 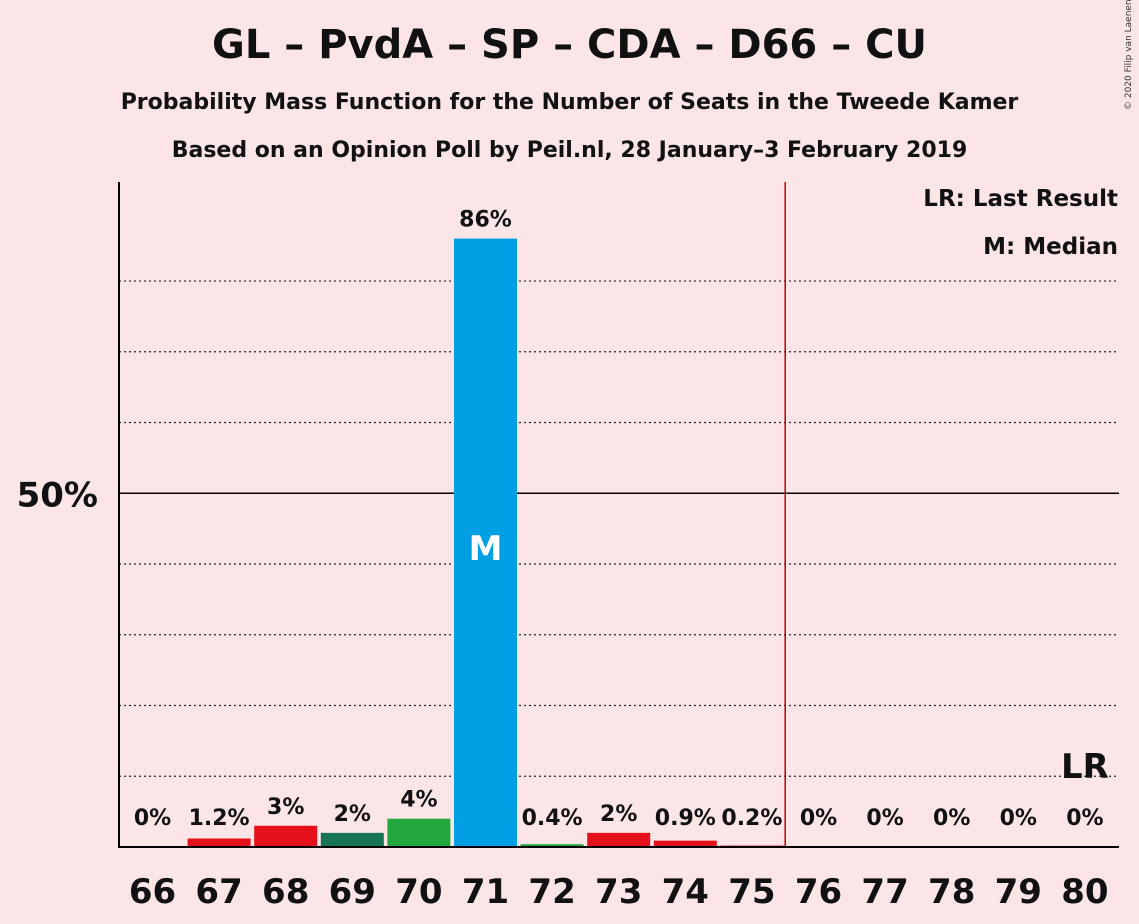 What do you see at coordinates (818, 892) in the screenshot?
I see `x-tick-label: 76` at bounding box center [818, 892].